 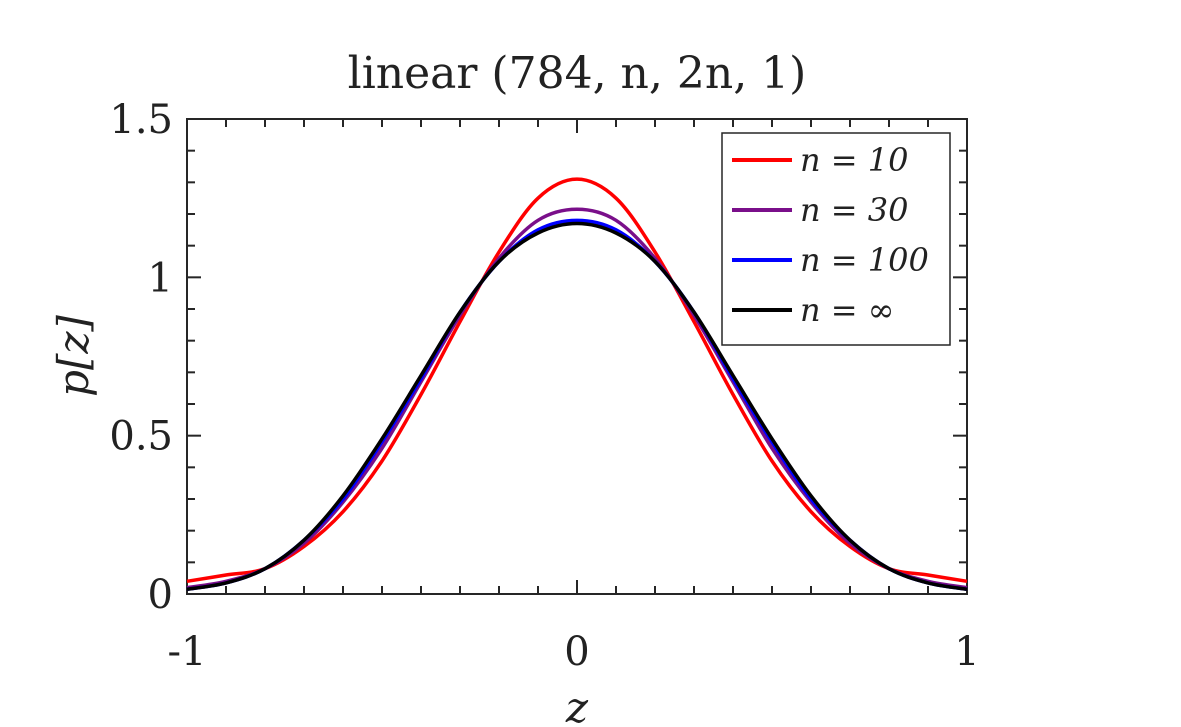 What do you see at coordinates (141, 120) in the screenshot?
I see `y-tick-label: 1.5` at bounding box center [141, 120].